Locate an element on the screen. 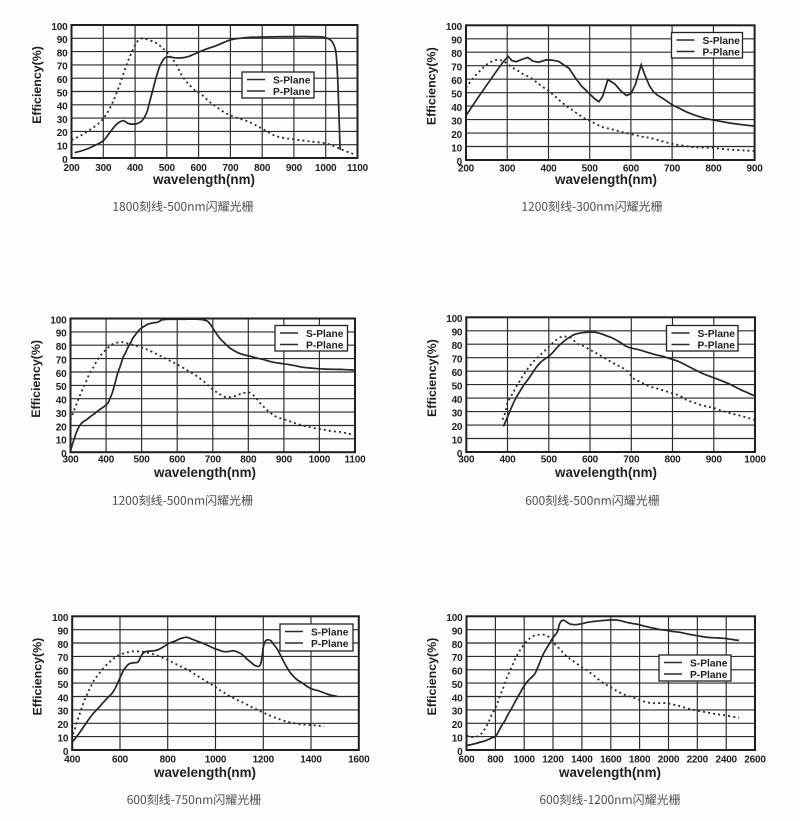  svg-text: 2600 is located at coordinates (755, 760).